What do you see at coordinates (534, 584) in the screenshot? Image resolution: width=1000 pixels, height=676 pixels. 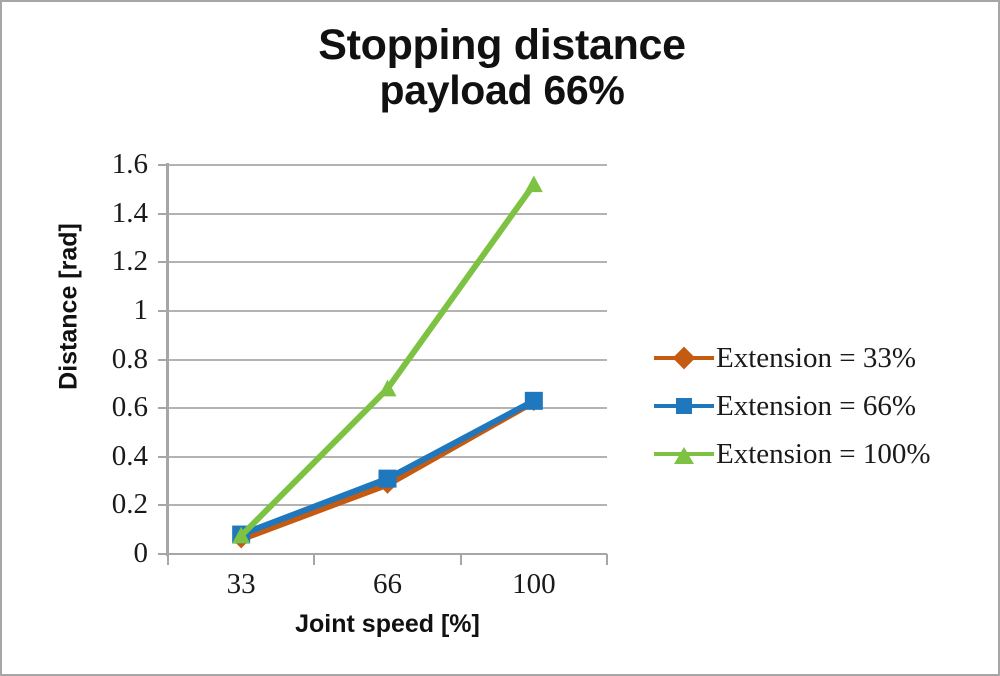 I see `x-axis-tick-label: 100` at bounding box center [534, 584].